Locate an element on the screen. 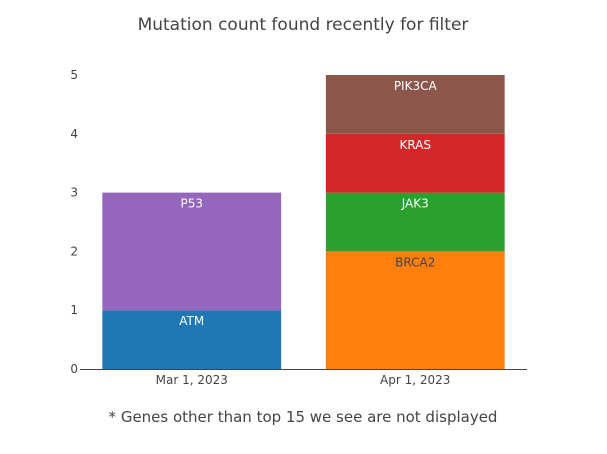 This screenshot has width=607, height=454. y-tick-label: 2 is located at coordinates (74, 251).